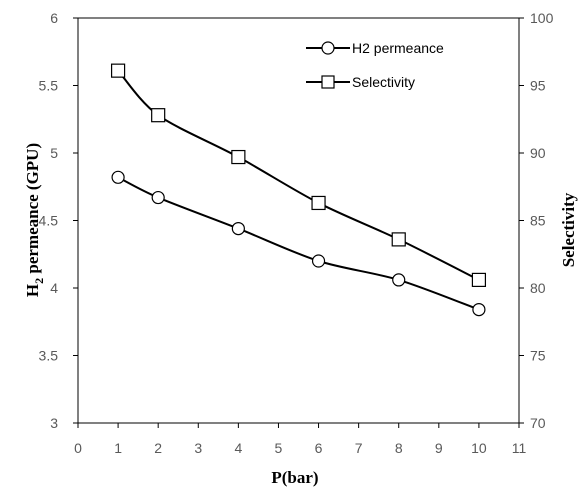  I want to click on legend: H2 permeance Selectivity, so click(375, 65).